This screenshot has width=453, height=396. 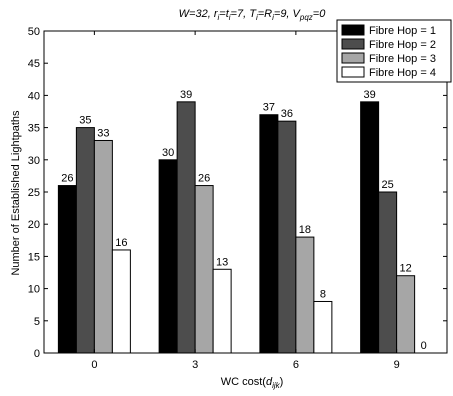 I want to click on legend-label: Fibre Hop = 3, so click(x=402, y=59).